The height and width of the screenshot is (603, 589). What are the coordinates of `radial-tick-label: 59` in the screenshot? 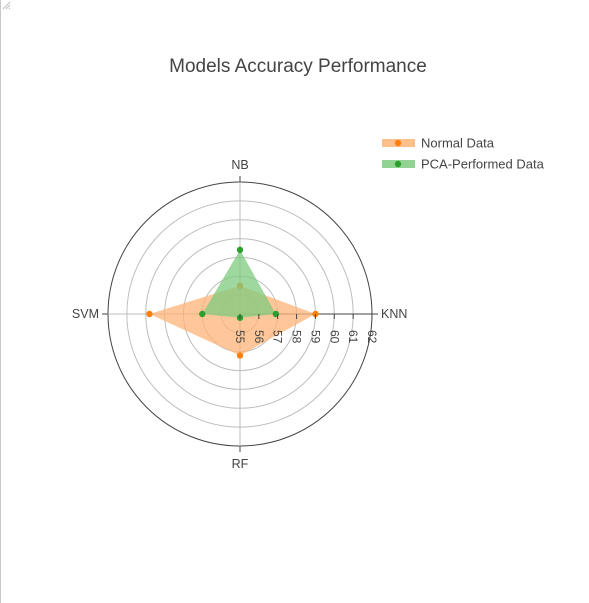 It's located at (315, 337).